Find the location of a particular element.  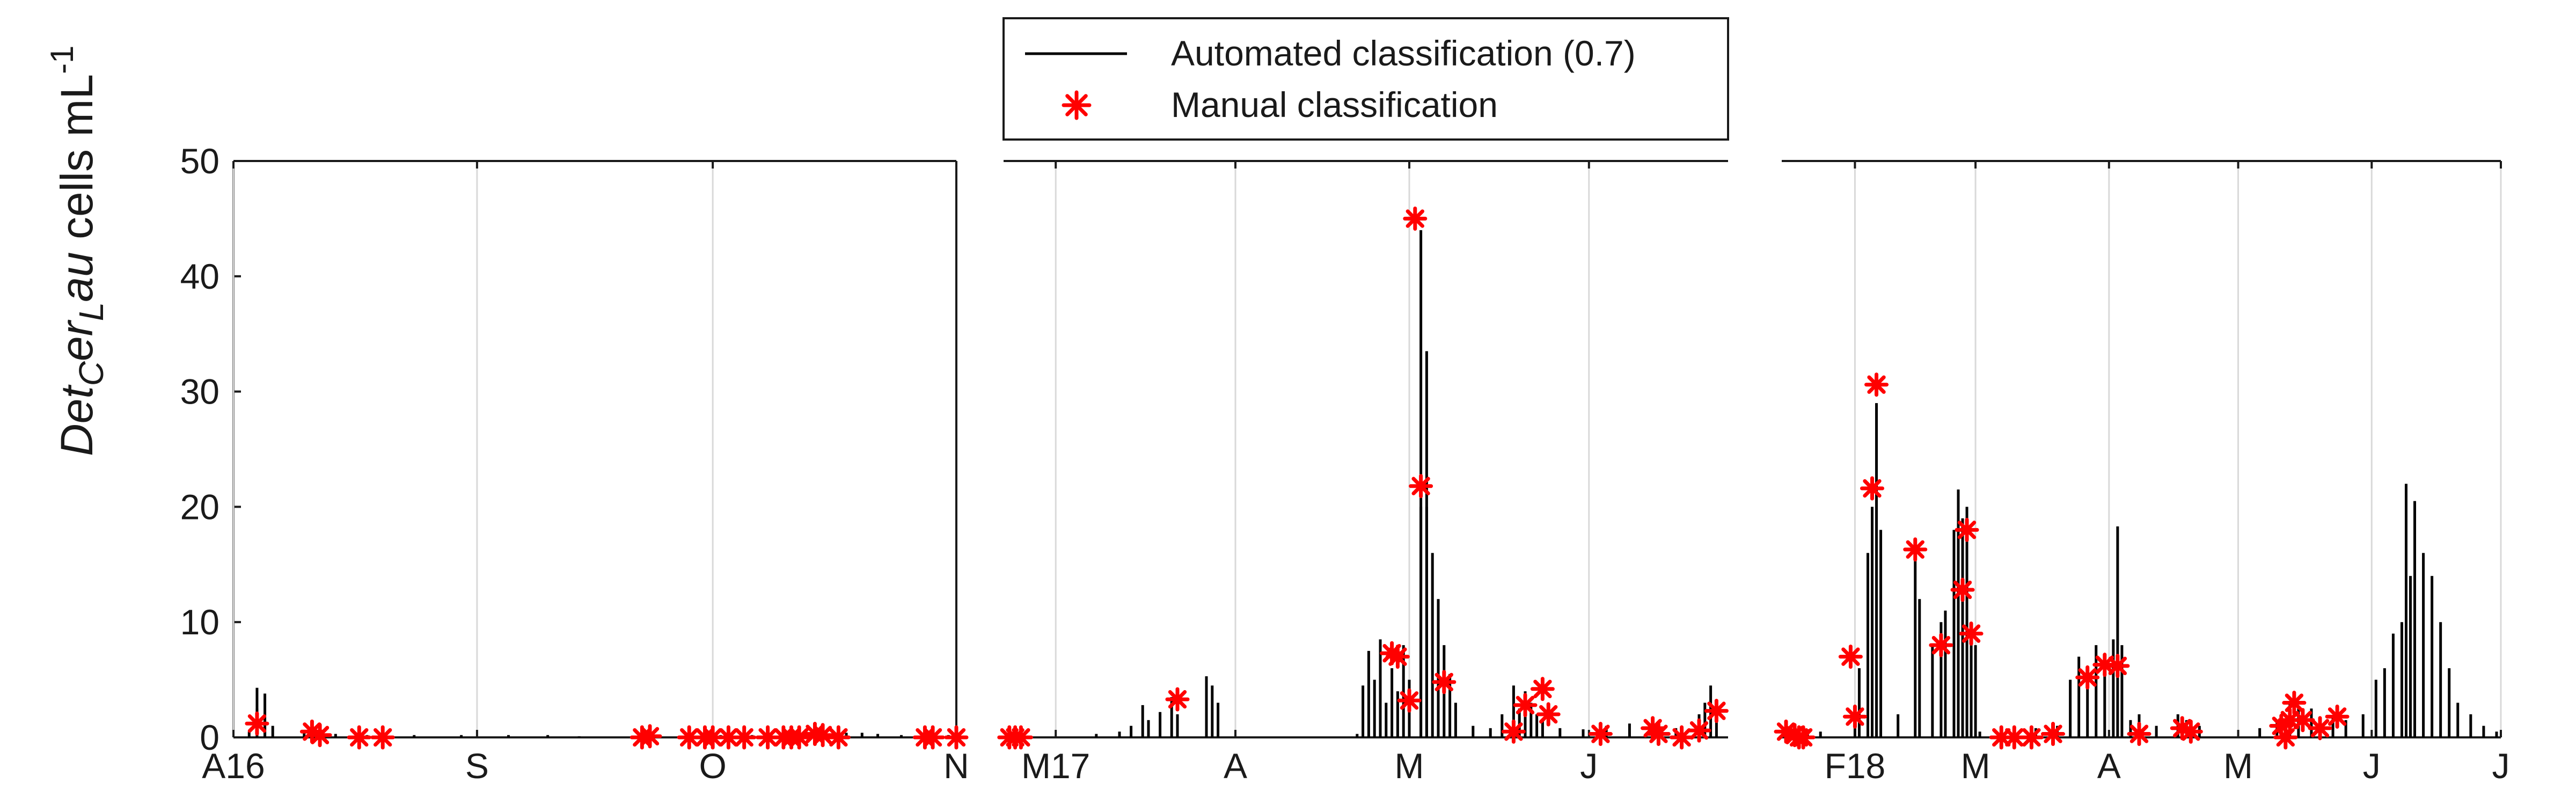

legend-star-marker is located at coordinates (1077, 105).